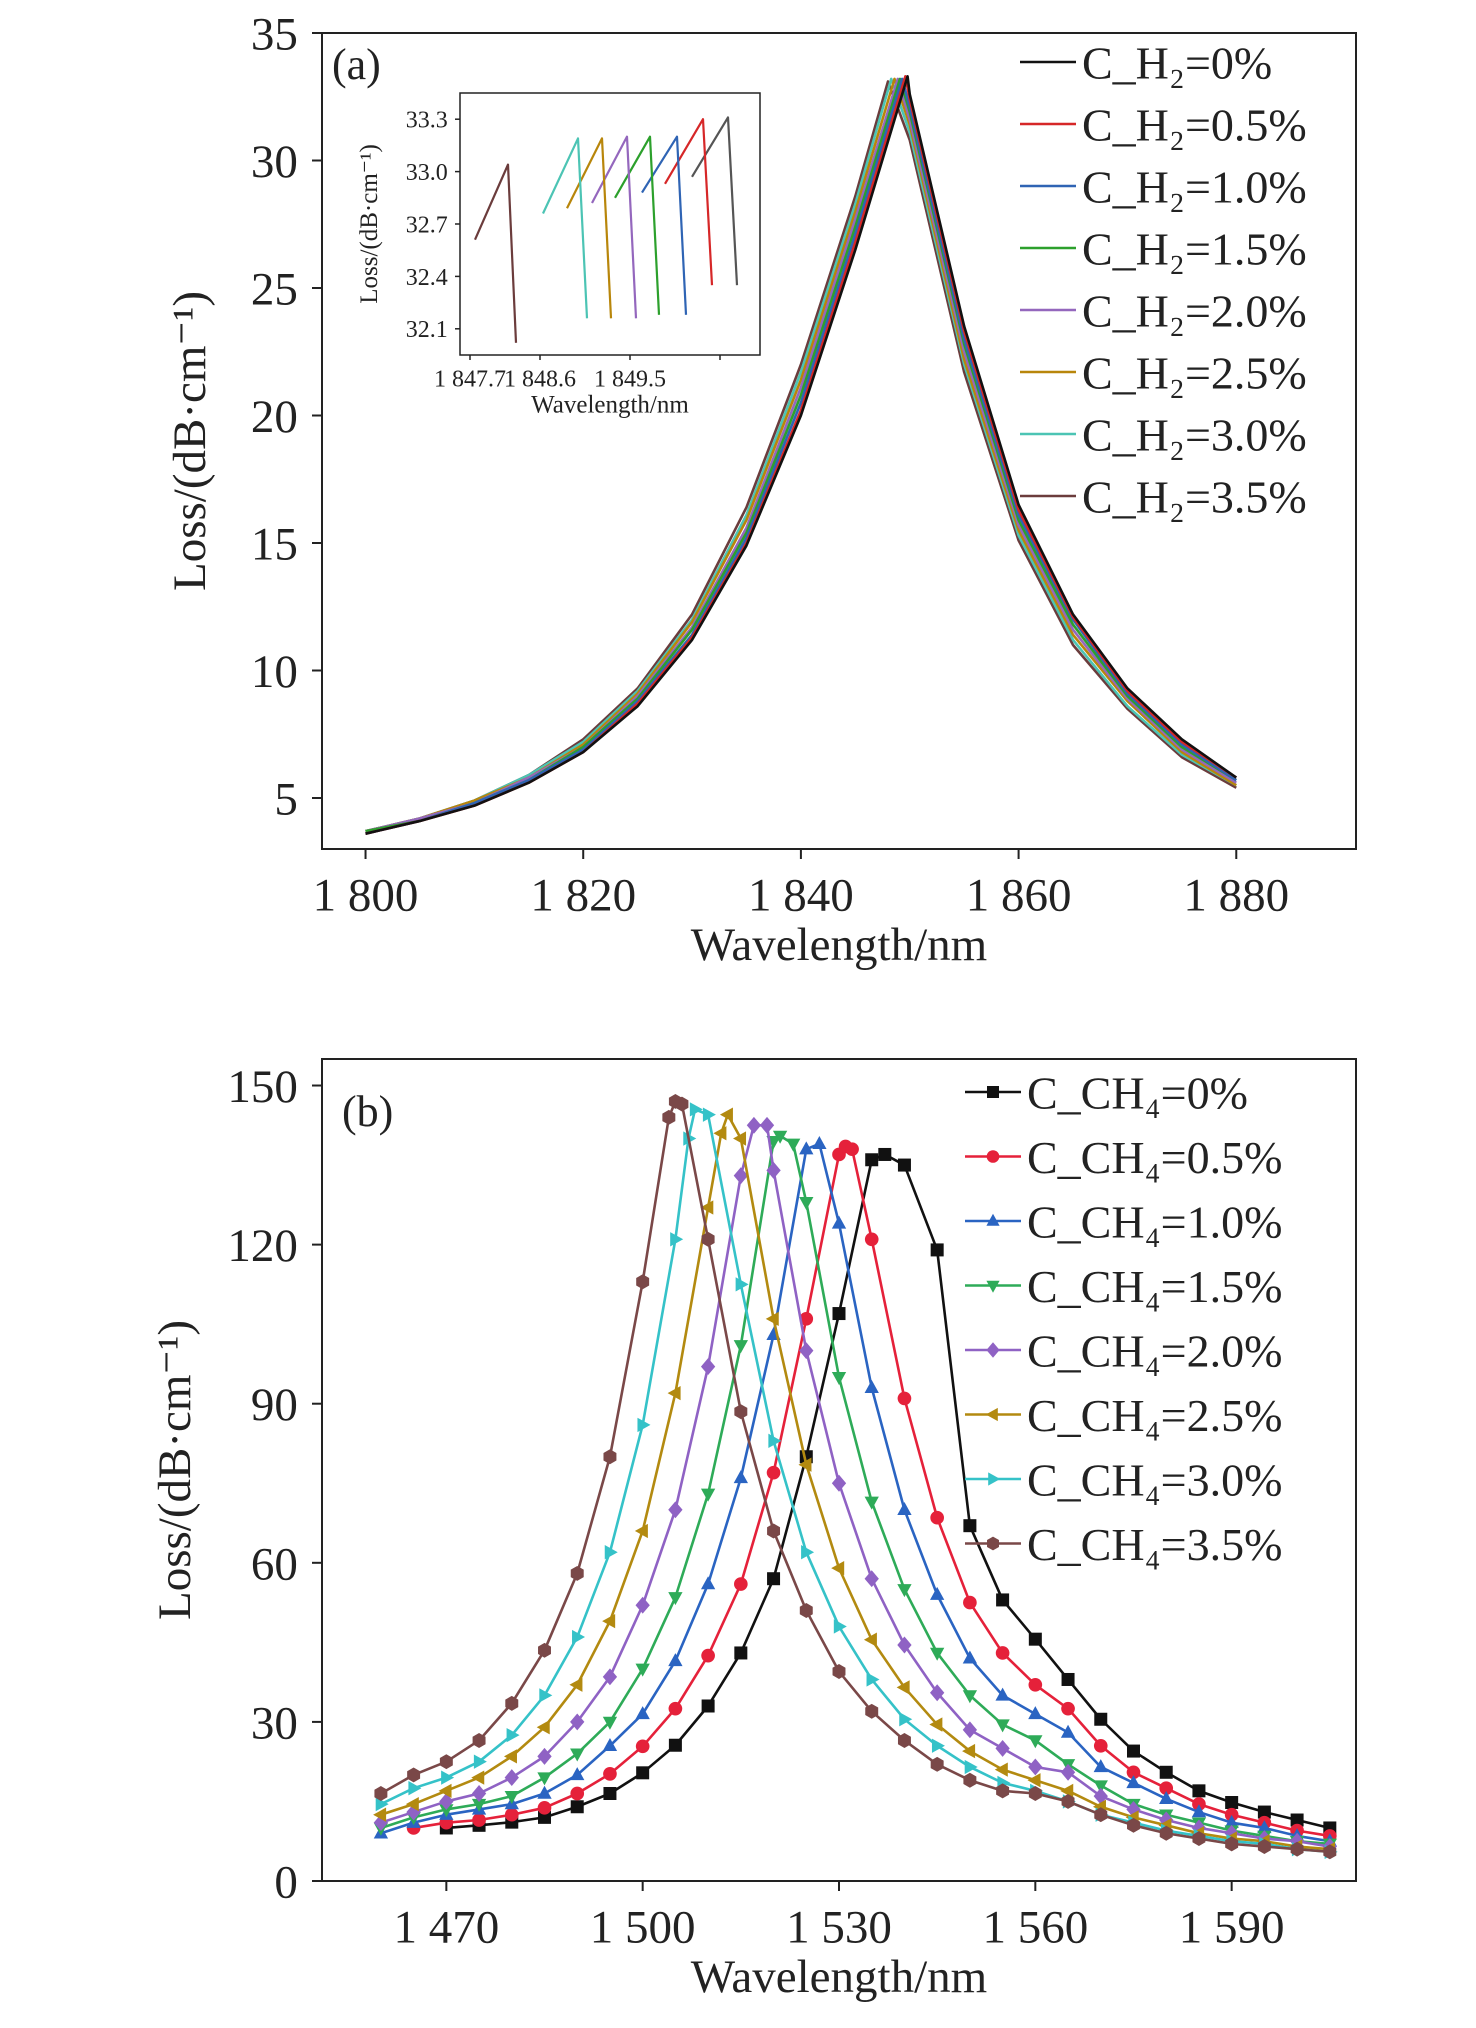 The image size is (1476, 2028). Describe the element at coordinates (367, 1111) in the screenshot. I see `panel-label: (b)` at that location.